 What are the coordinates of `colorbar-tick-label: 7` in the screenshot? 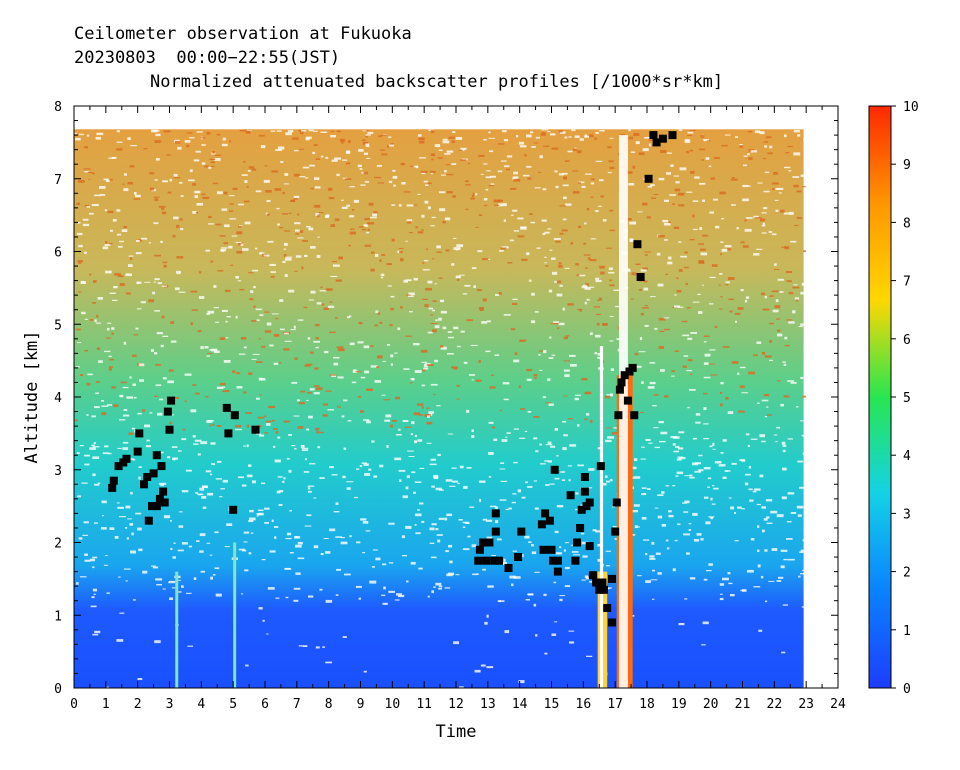 It's located at (907, 282).